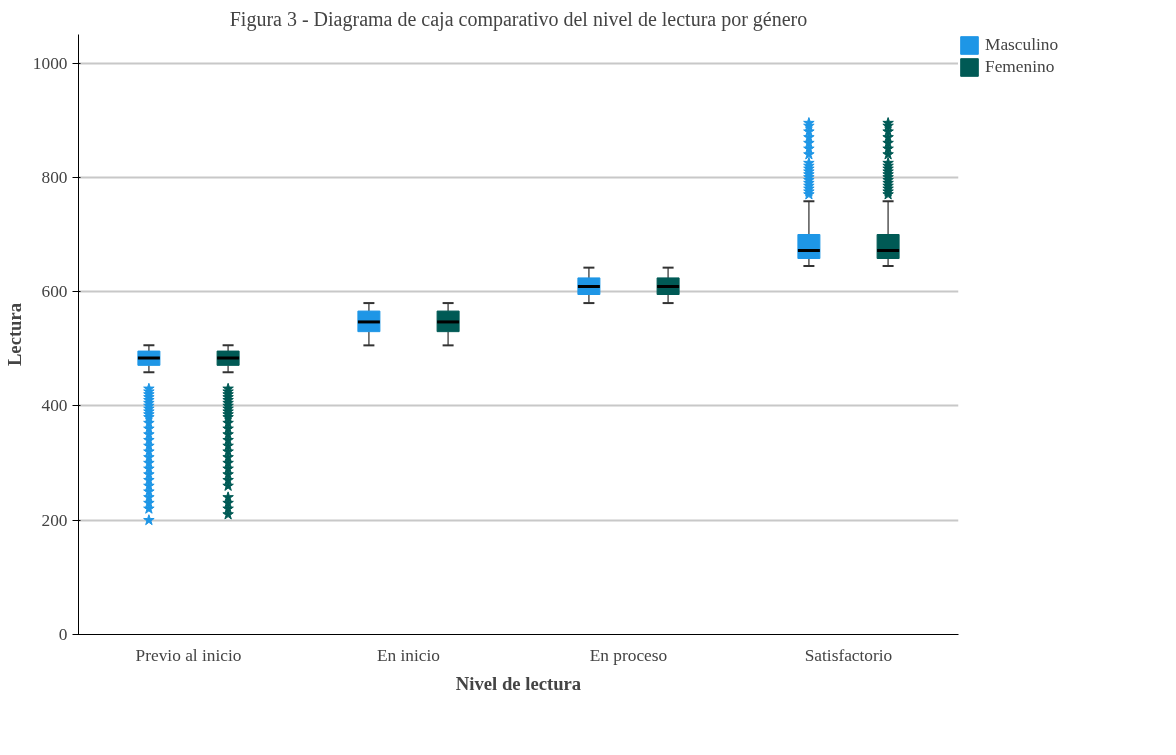  Describe the element at coordinates (1022, 45) in the screenshot. I see `legend-label: Masculino` at that location.